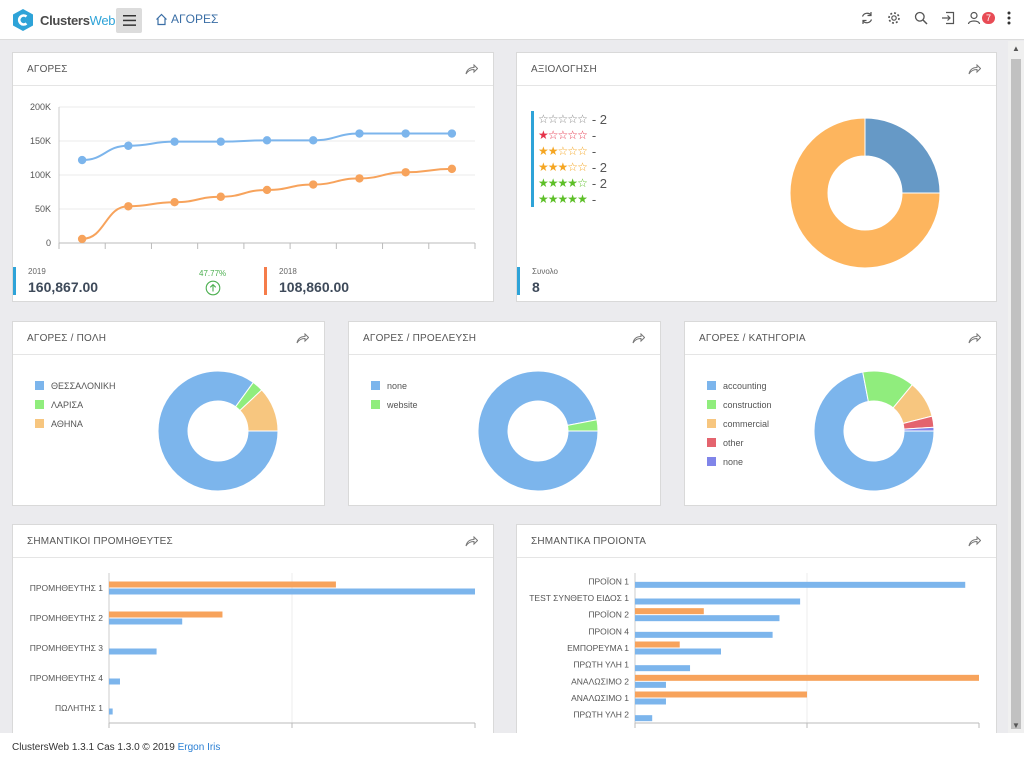  Describe the element at coordinates (608, 615) in the screenshot. I see `category-label: ΠΡΟΪΟΝ 2` at that location.